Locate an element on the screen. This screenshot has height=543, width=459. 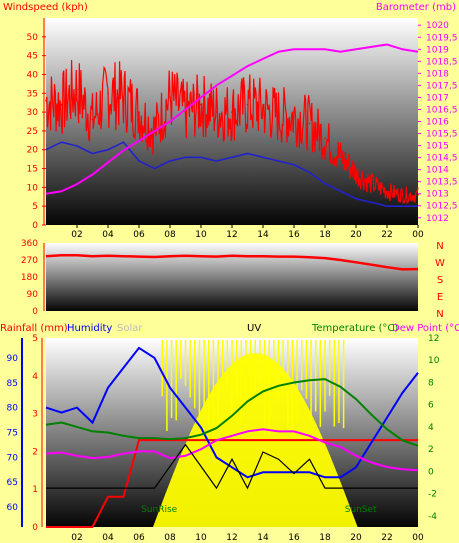
temp-tick-label: -2 is located at coordinates (432, 495).